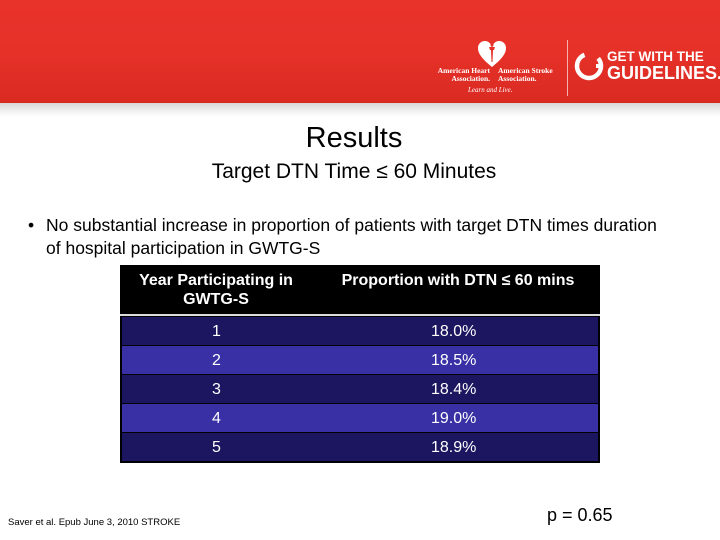 The image size is (720, 540). What do you see at coordinates (458, 280) in the screenshot?
I see `header-proportion: Proportion with DTN ≤ 60 mins` at bounding box center [458, 280].